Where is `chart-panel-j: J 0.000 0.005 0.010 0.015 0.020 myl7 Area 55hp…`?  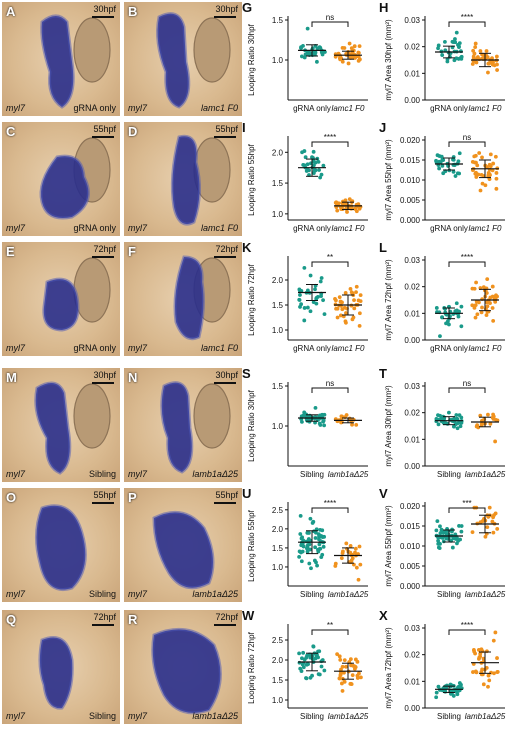
chart-panel-j: J 0.000 0.005 0.010 0.015 0.020 myl7 Area 55hp… is located at coordinates (444, 182).